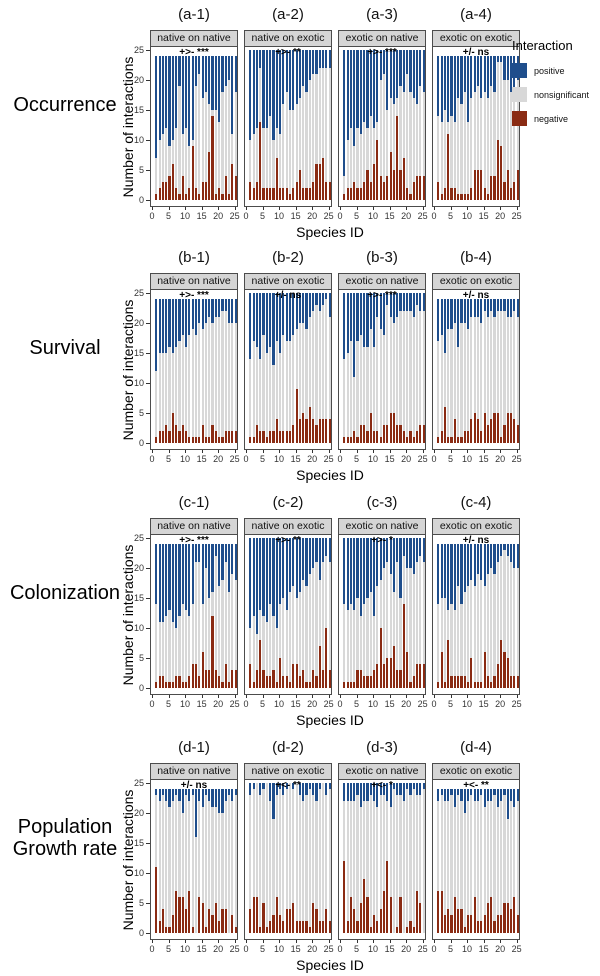 The image size is (600, 976). I want to click on y-tick-label: 15, so click(138, 353).